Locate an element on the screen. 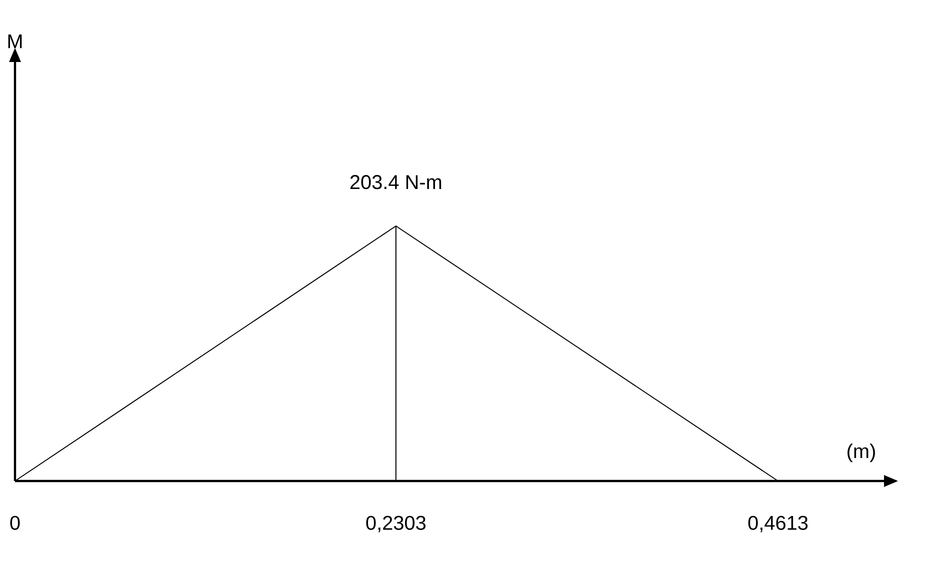 This screenshot has width=941, height=561. x-tick-label: 0 is located at coordinates (15, 523).